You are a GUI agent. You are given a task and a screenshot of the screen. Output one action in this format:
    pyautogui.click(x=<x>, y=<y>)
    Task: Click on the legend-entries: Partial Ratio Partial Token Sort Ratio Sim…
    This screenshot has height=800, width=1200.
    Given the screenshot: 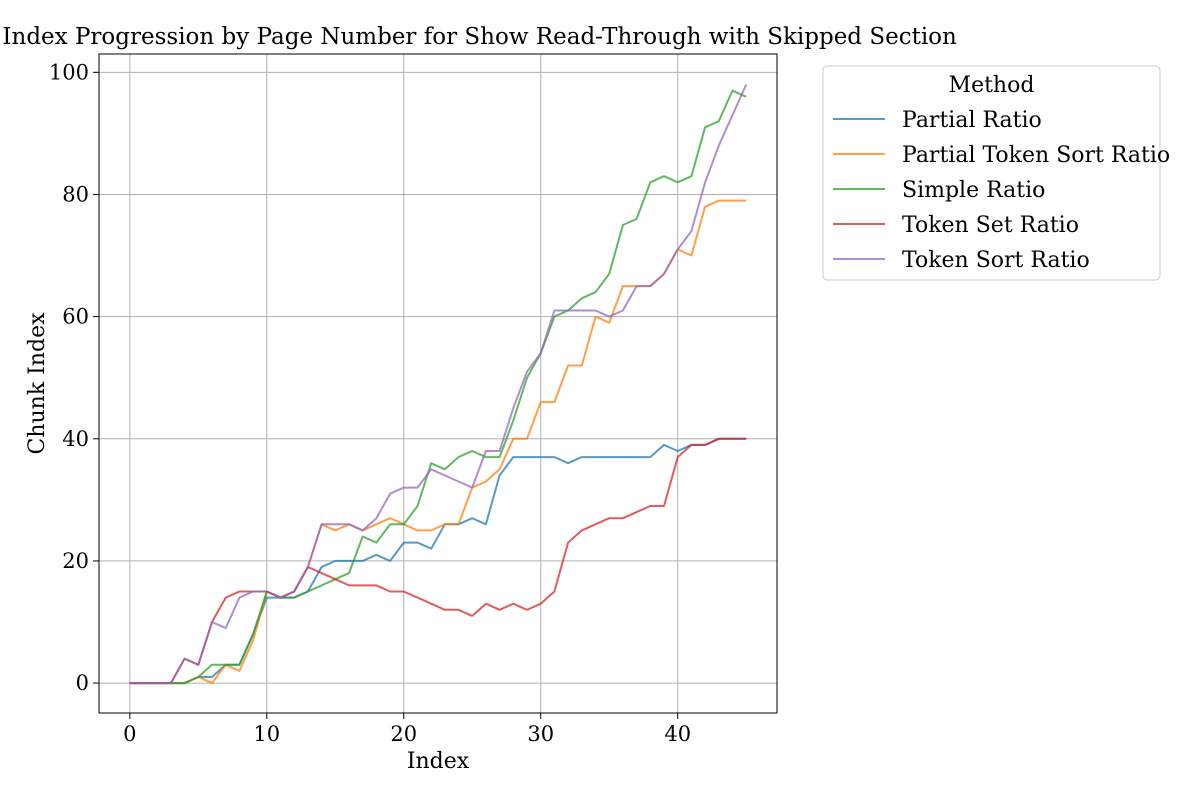 What is the action you would take?
    pyautogui.click(x=1001, y=190)
    